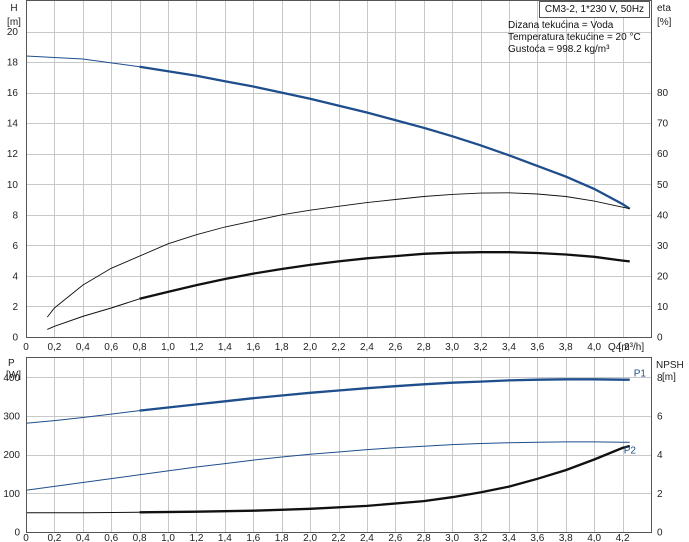 The height and width of the screenshot is (542, 689). Describe the element at coordinates (282, 347) in the screenshot. I see `x-tick-label: 1,8` at that location.